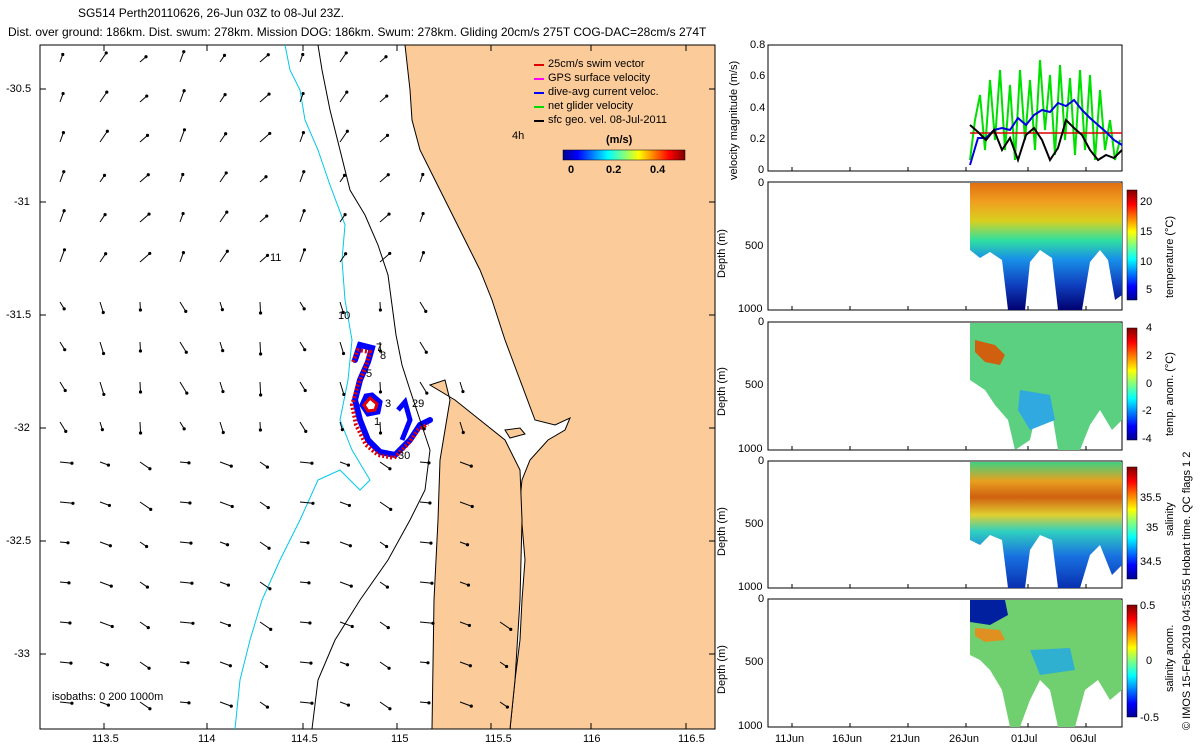 This screenshot has width=1200, height=750. I want to click on time-x-tick: 26Jun, so click(964, 739).